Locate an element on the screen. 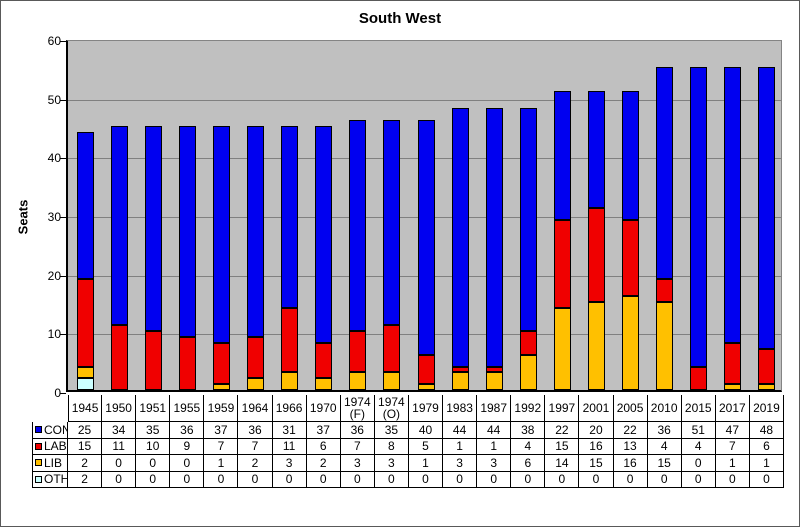 This screenshot has height=527, width=800. year-text: 1950 is located at coordinates (118, 408).